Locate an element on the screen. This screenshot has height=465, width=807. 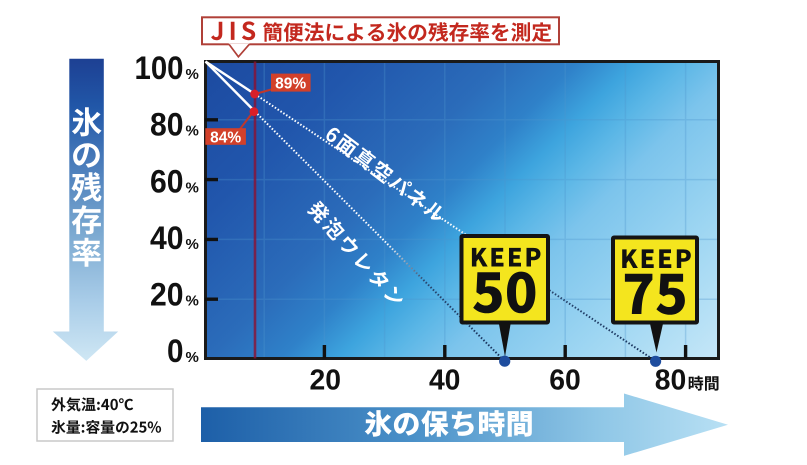
svg-text: 100 is located at coordinates (159, 68).